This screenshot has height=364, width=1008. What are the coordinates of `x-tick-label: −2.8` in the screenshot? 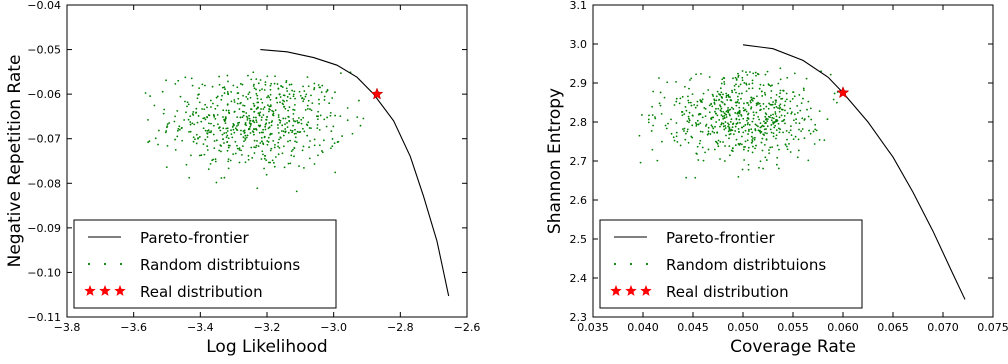 It's located at (400, 327).